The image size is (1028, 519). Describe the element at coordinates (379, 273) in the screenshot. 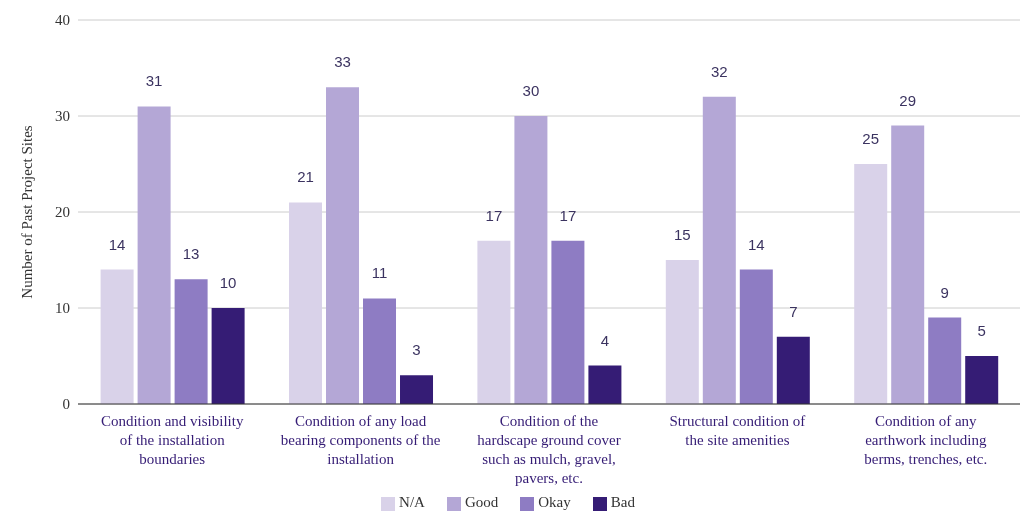

I see `data-label: 11` at that location.